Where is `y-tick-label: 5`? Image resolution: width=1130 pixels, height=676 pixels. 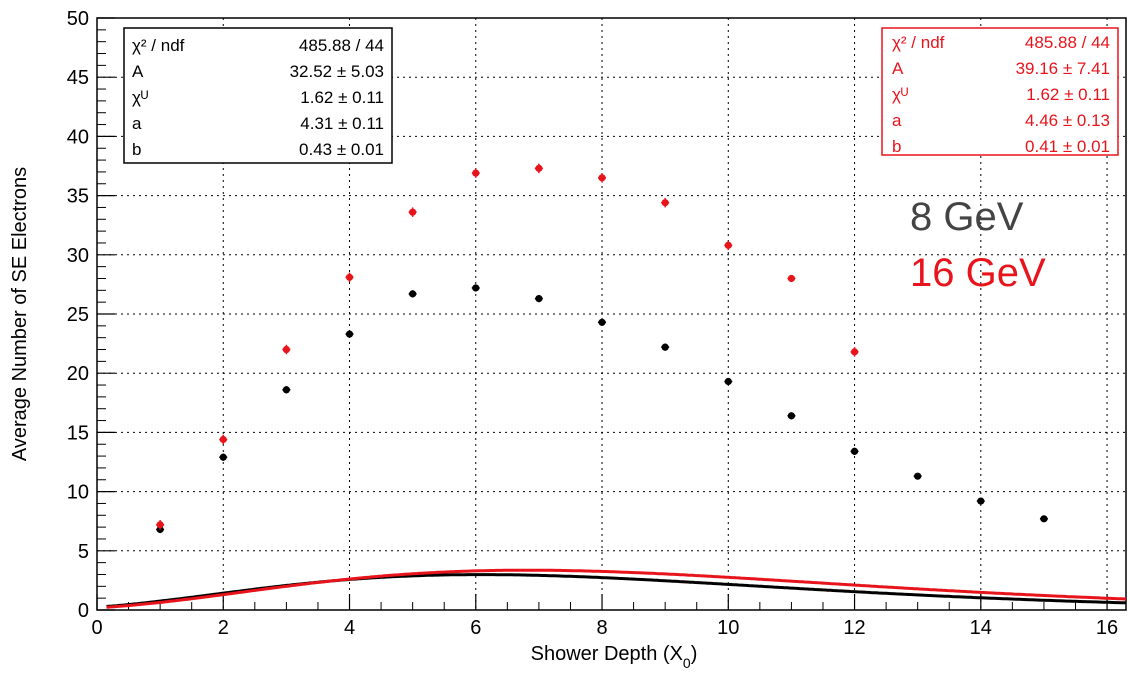
y-tick-label: 5 is located at coordinates (83, 552).